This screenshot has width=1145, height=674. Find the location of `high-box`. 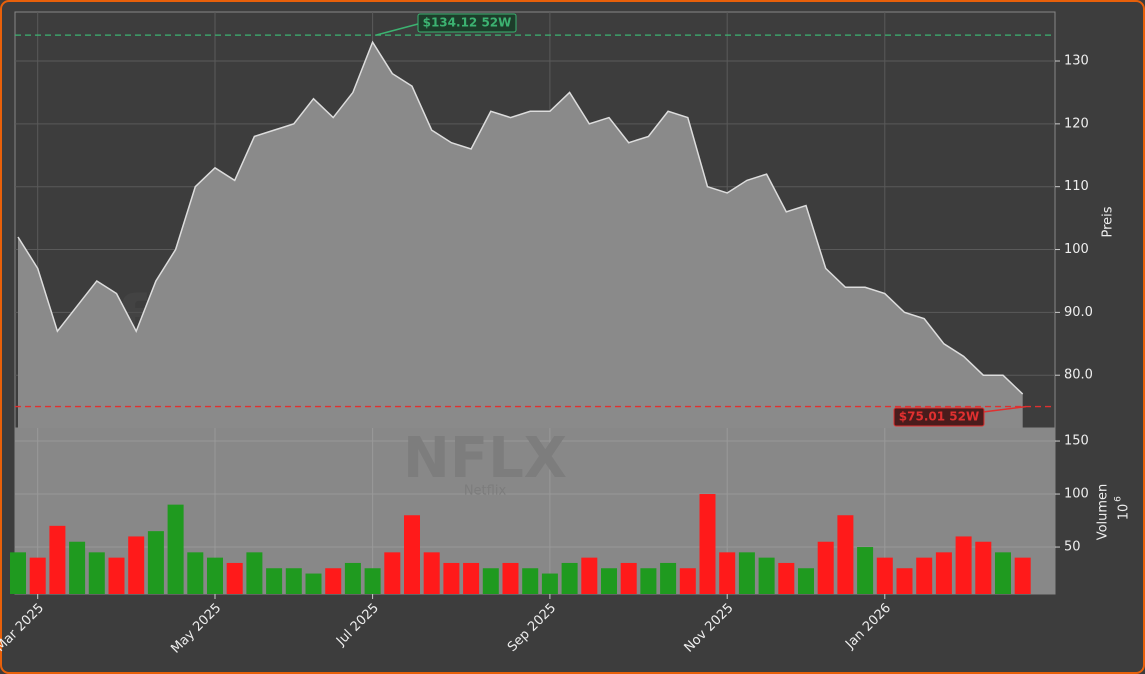

high-box is located at coordinates (467, 23).